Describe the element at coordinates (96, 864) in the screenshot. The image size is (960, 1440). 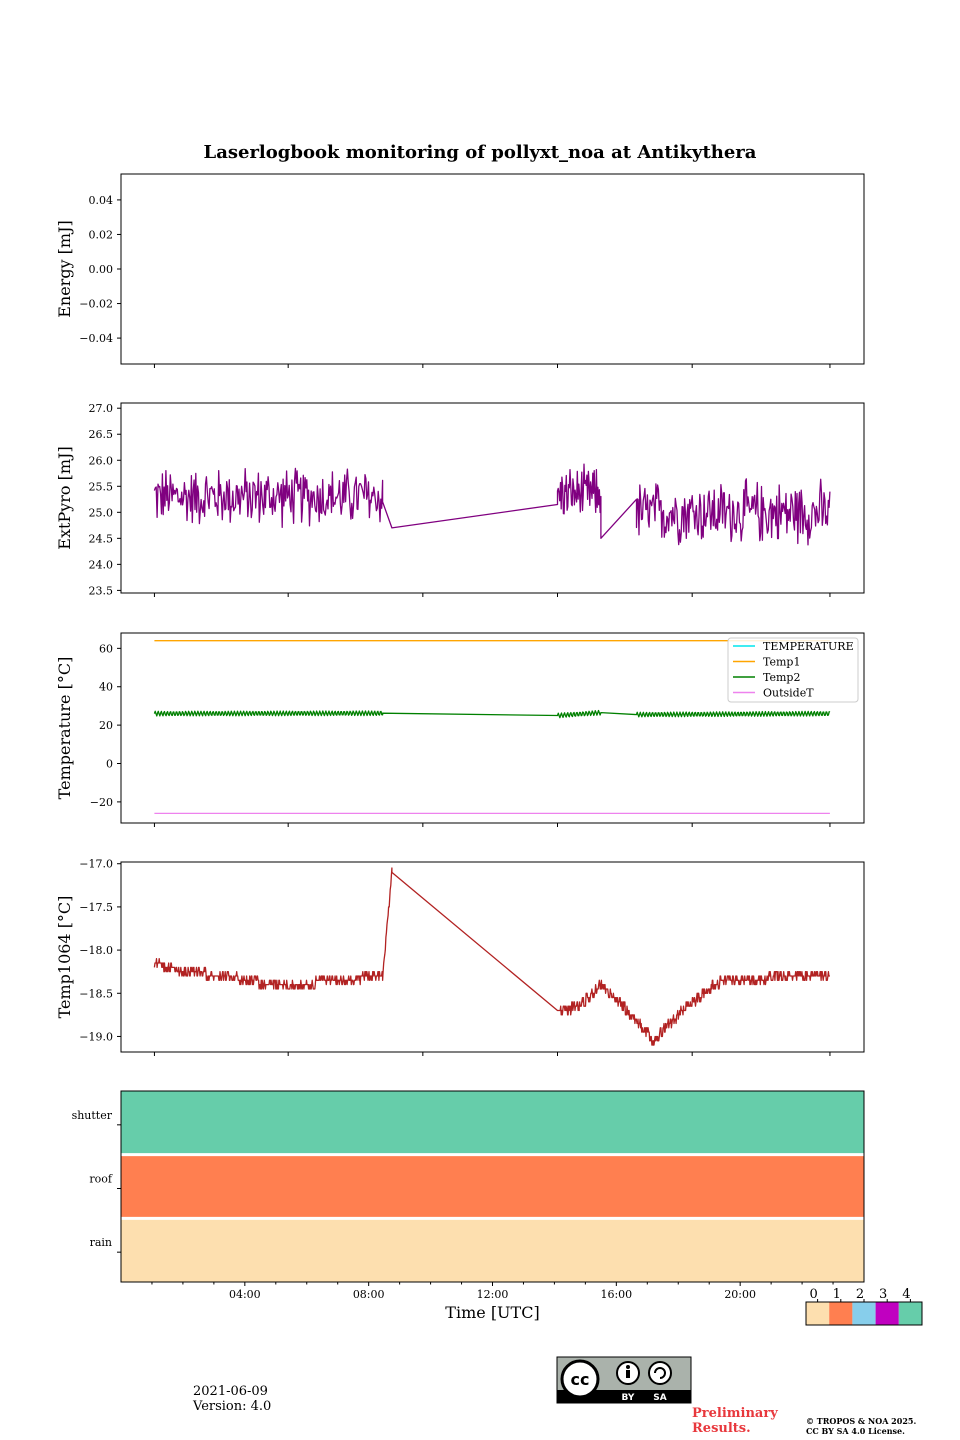
I see `y-tick-label: −17.0` at that location.